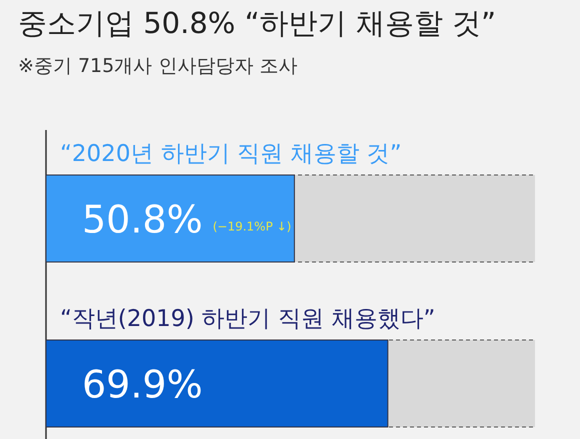 This screenshot has width=580, height=439. Describe the element at coordinates (252, 227) in the screenshot. I see `annotation: (−19.1%P ↓)` at that location.